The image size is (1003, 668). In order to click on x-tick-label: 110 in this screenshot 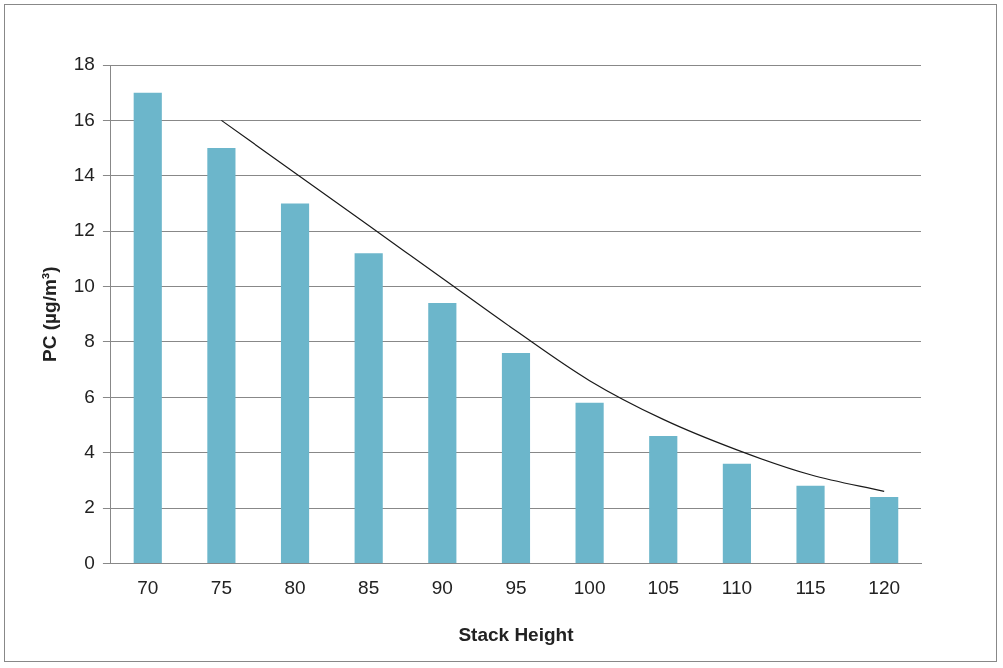, I will do `click(737, 588)`.